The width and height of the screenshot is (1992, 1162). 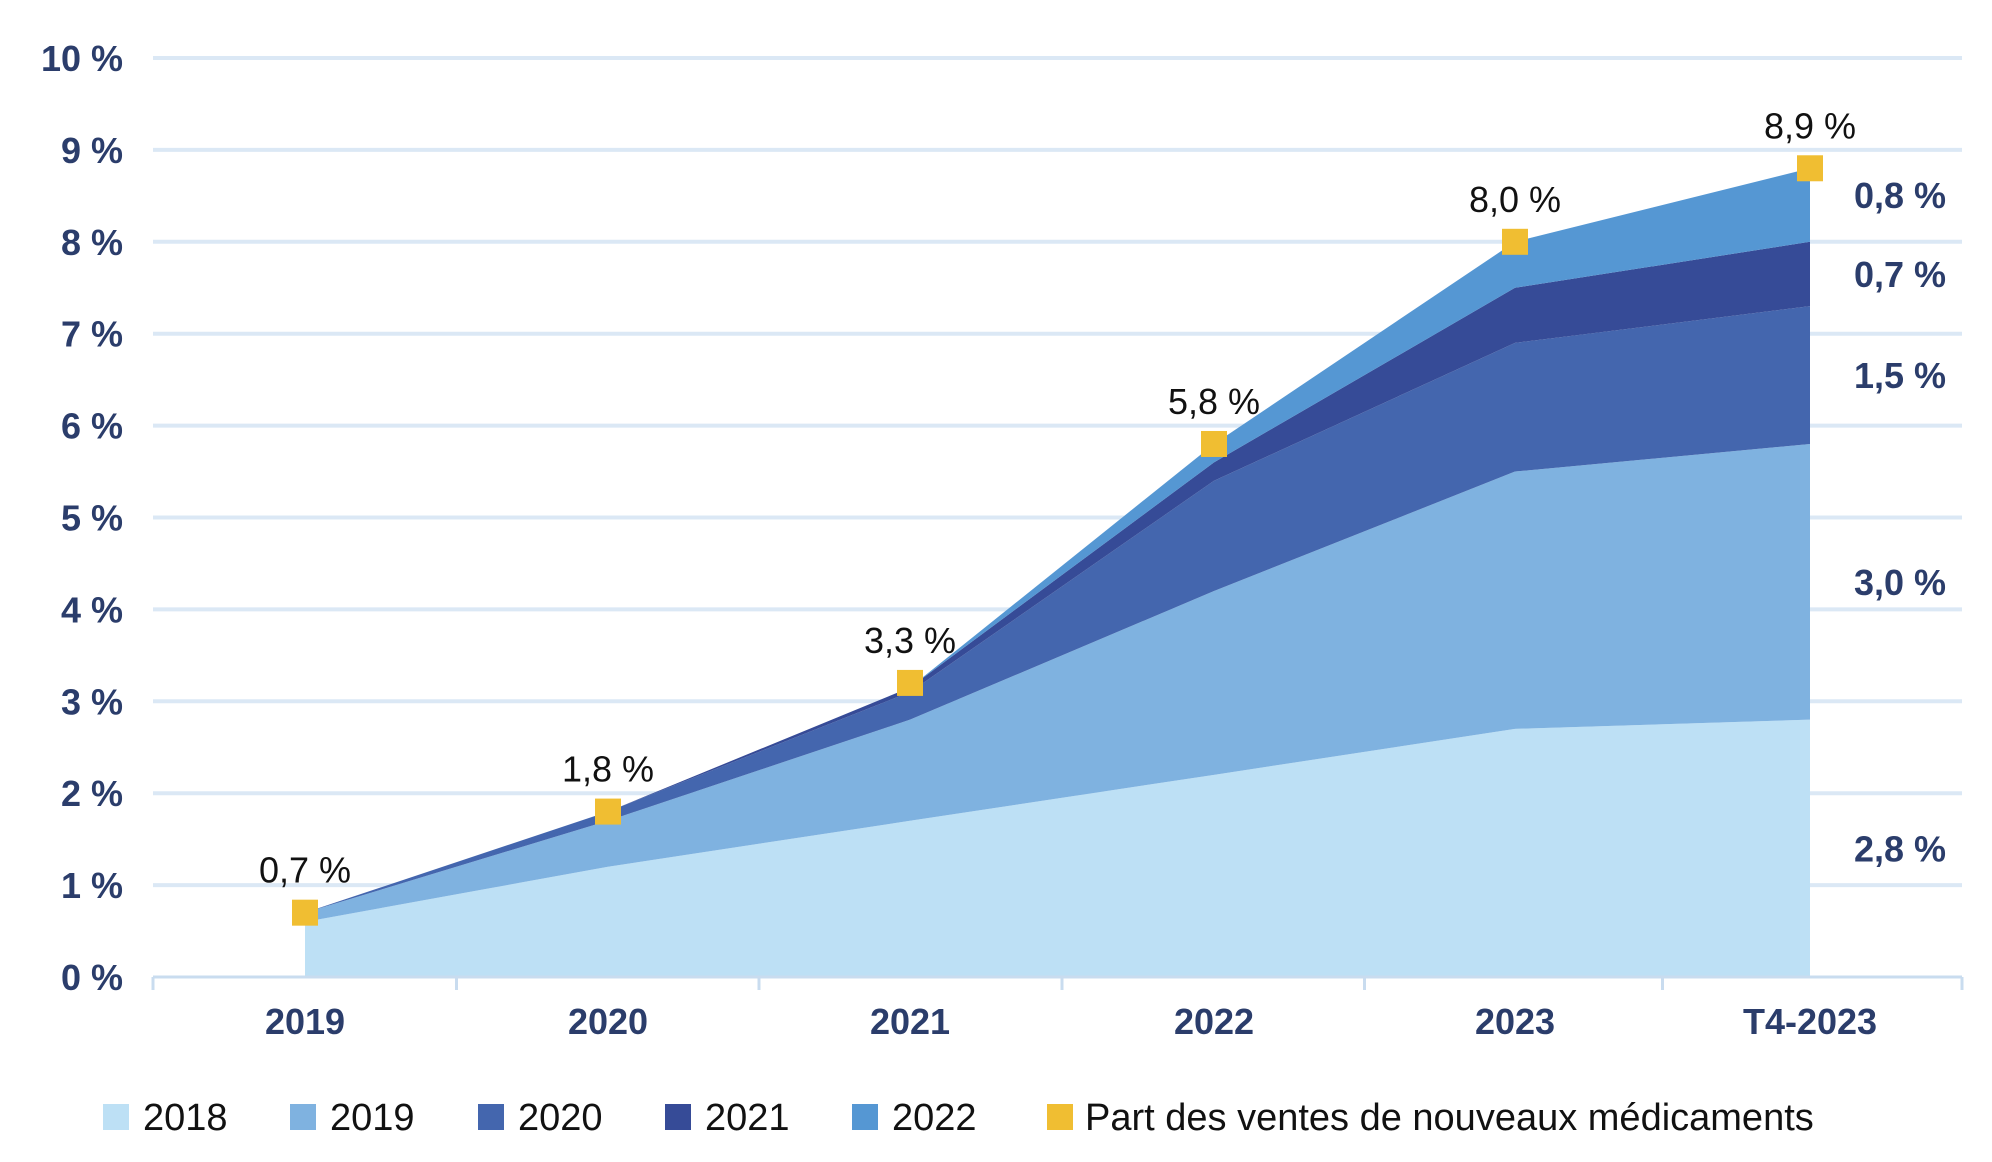 What do you see at coordinates (865, 1117) in the screenshot?
I see `legend-swatch-2022` at bounding box center [865, 1117].